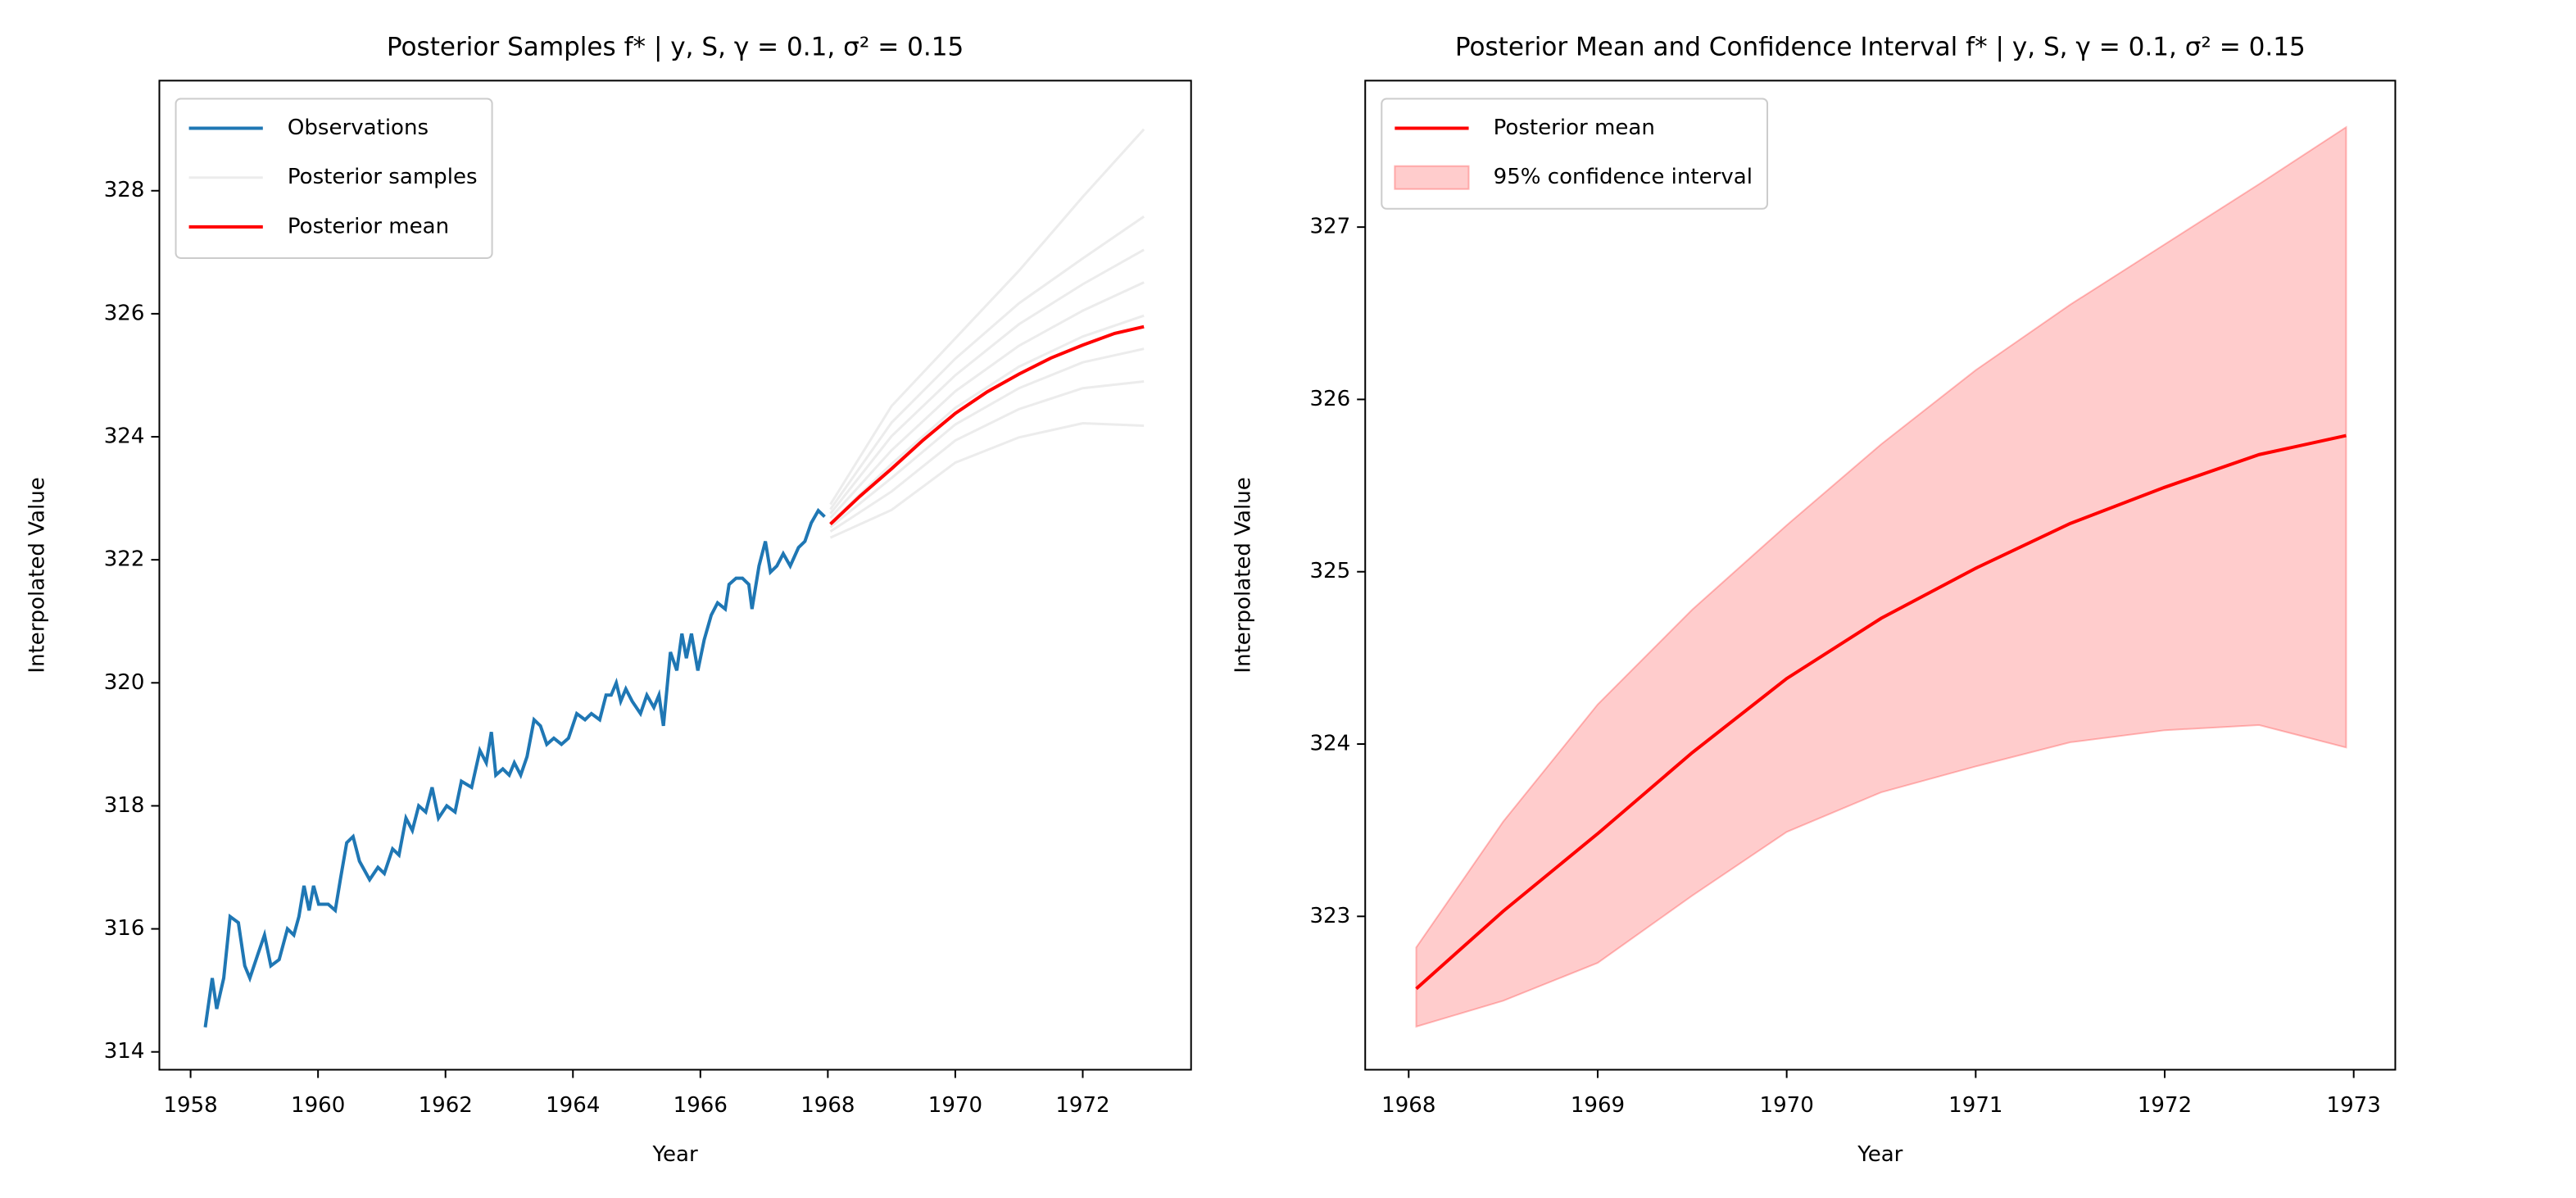 The height and width of the screenshot is (1198, 2576). Describe the element at coordinates (383, 177) in the screenshot. I see `legend-label: Posterior samples` at that location.